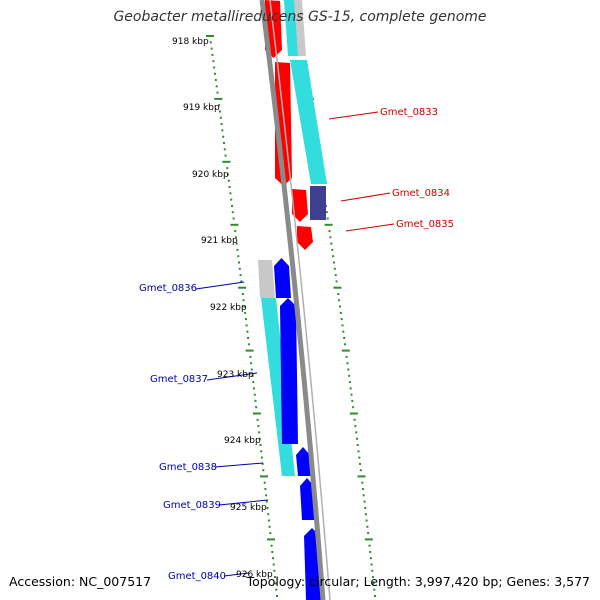 The image size is (600, 600). I want to click on gene-label-forward: Gmet_0835, so click(425, 224).